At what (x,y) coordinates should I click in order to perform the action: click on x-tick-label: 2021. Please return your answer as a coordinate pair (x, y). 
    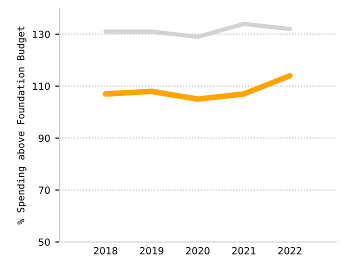
    Looking at the image, I should click on (244, 250).